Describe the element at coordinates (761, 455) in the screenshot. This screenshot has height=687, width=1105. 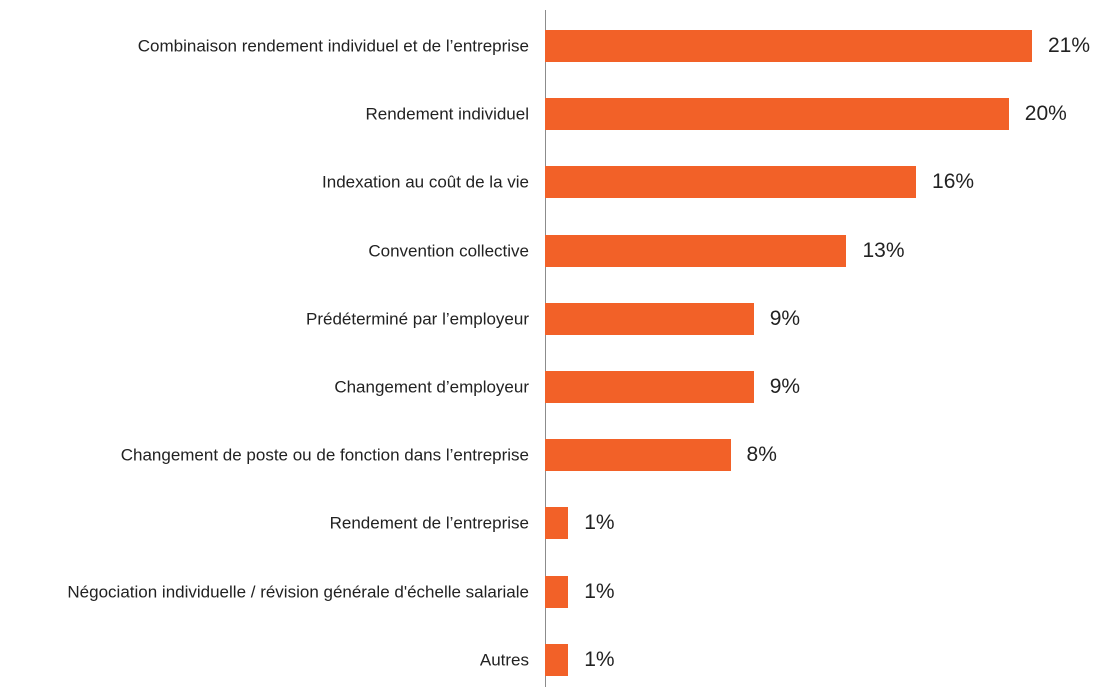
I see `value-label: 8%` at that location.